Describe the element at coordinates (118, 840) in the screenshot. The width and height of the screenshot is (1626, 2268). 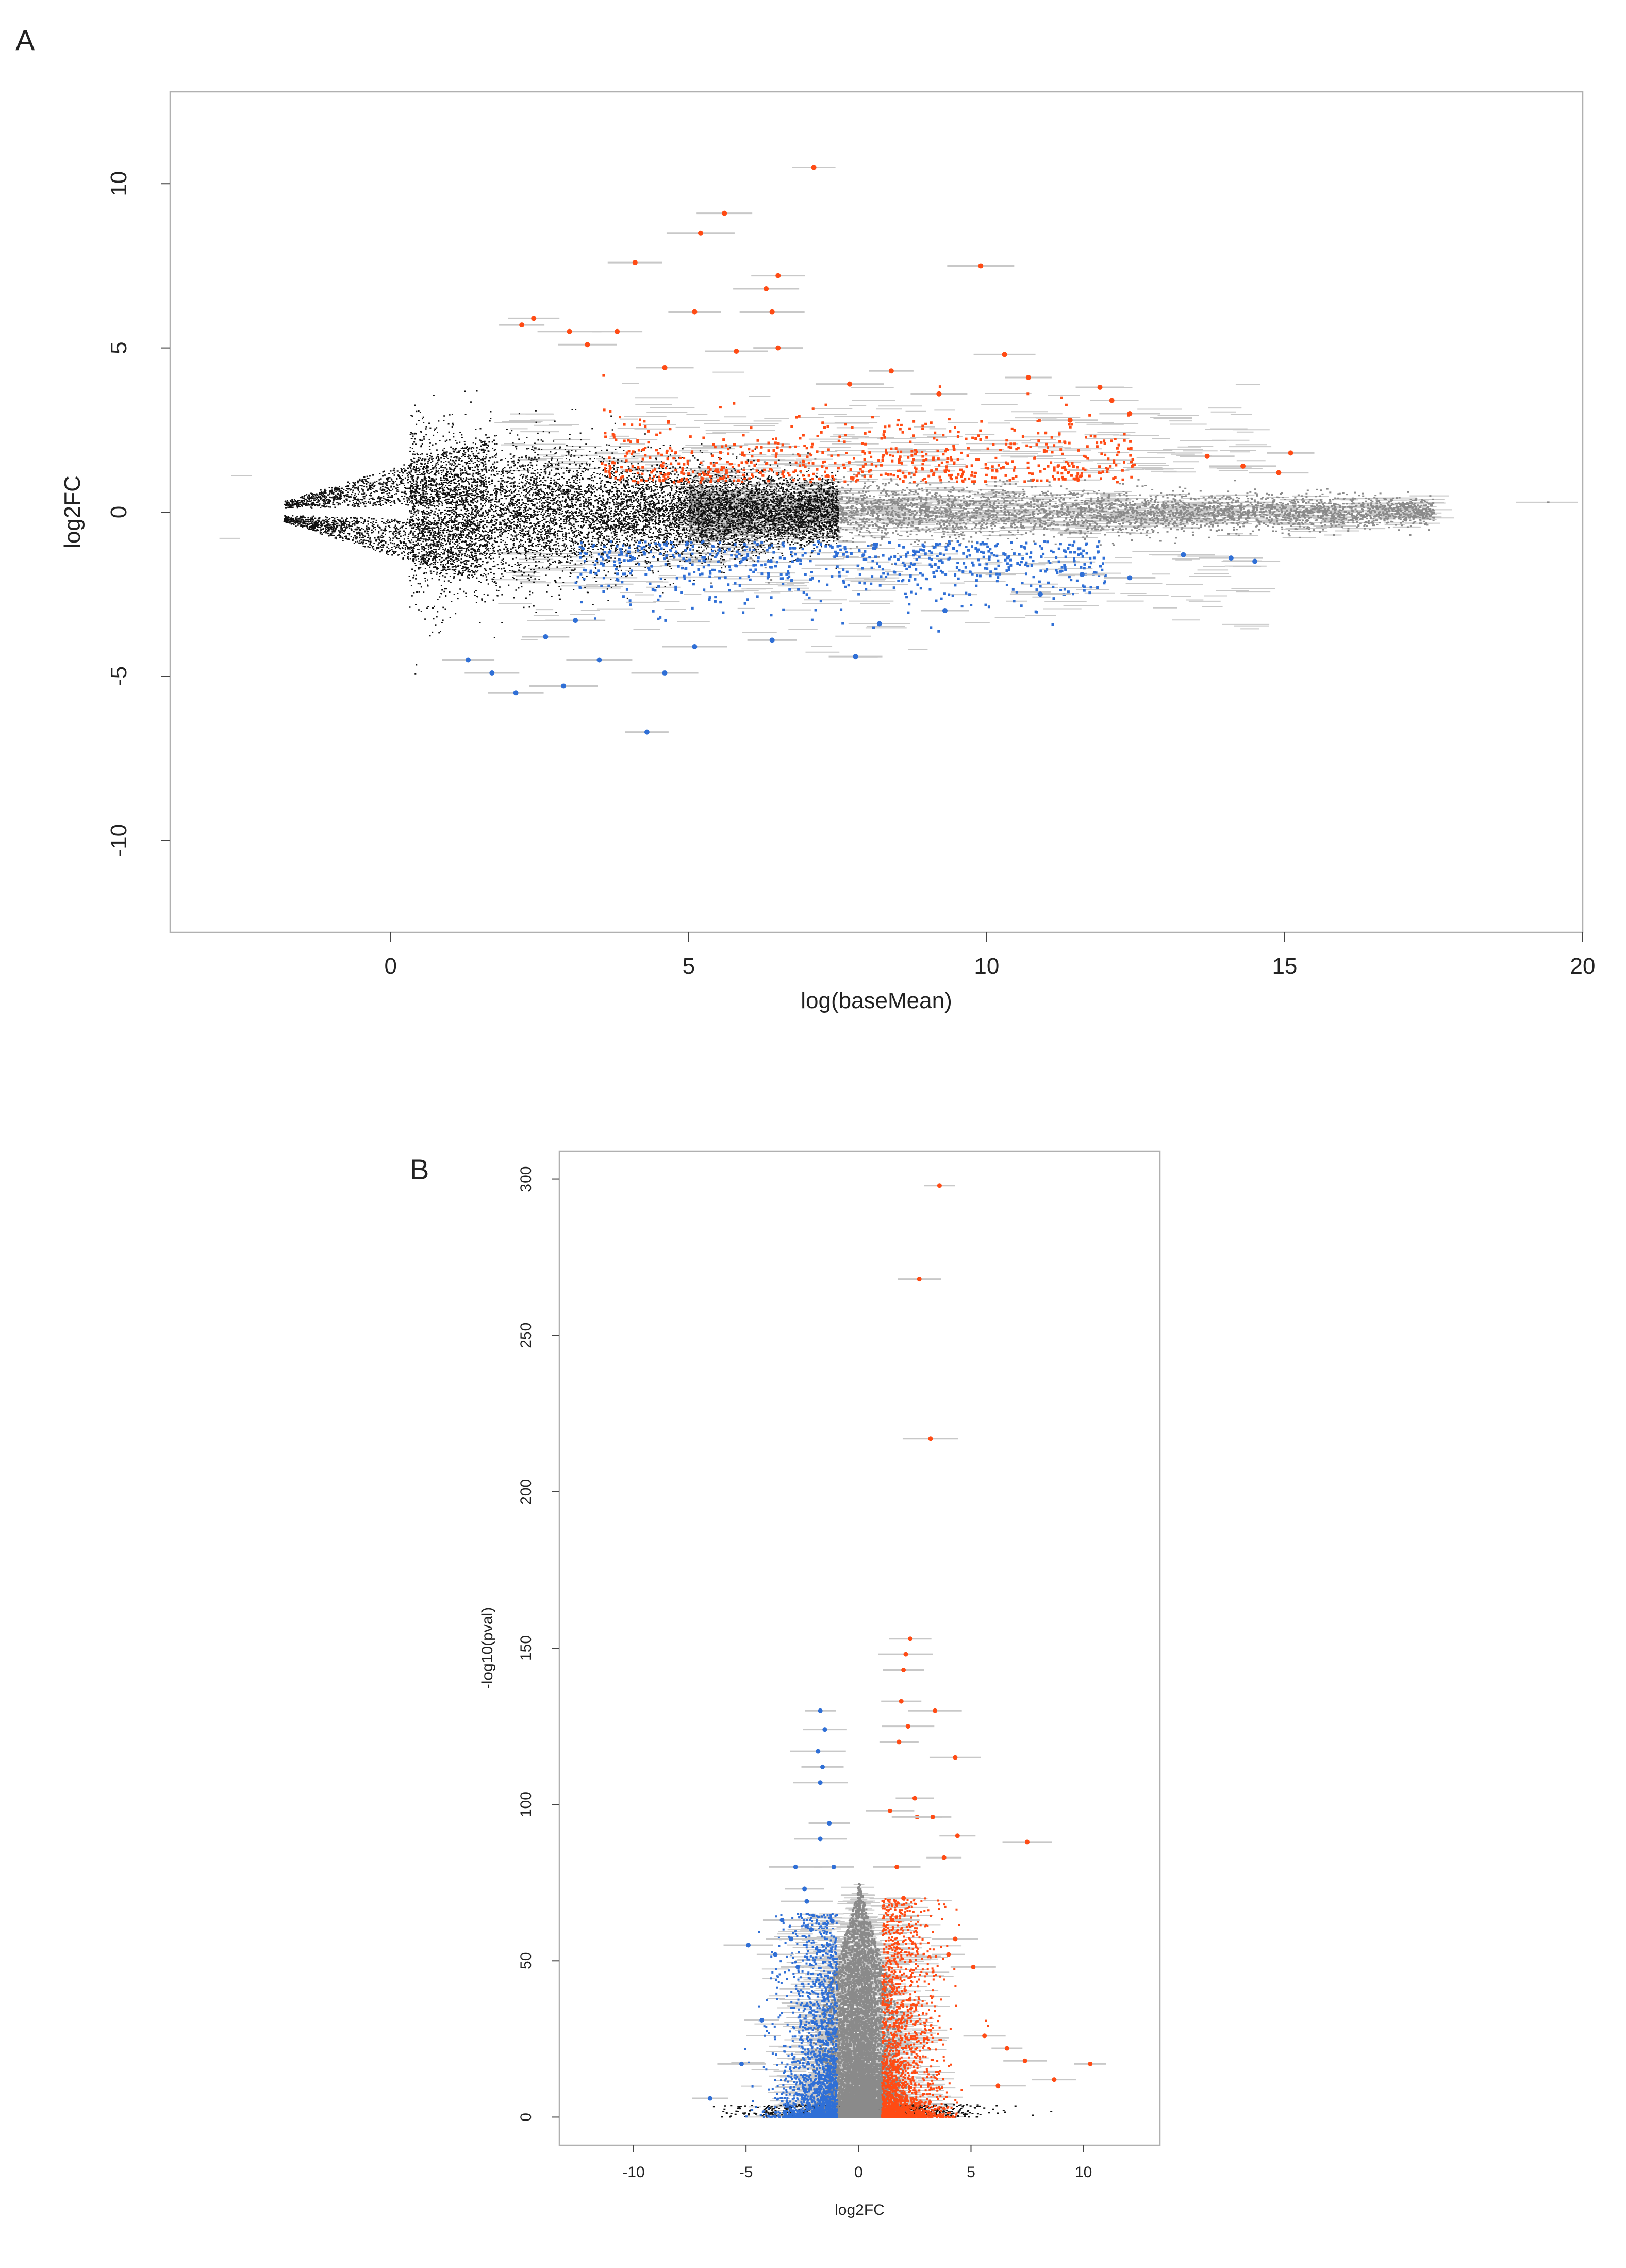
I see `y-tick-label: -10` at that location.